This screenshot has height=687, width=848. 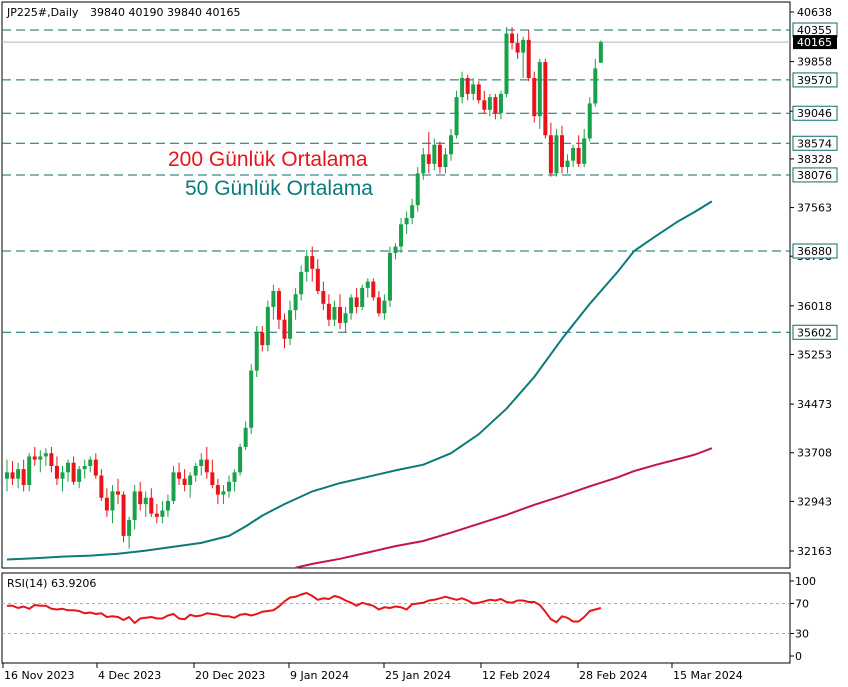 I want to click on level-label: 39046, so click(x=814, y=113).